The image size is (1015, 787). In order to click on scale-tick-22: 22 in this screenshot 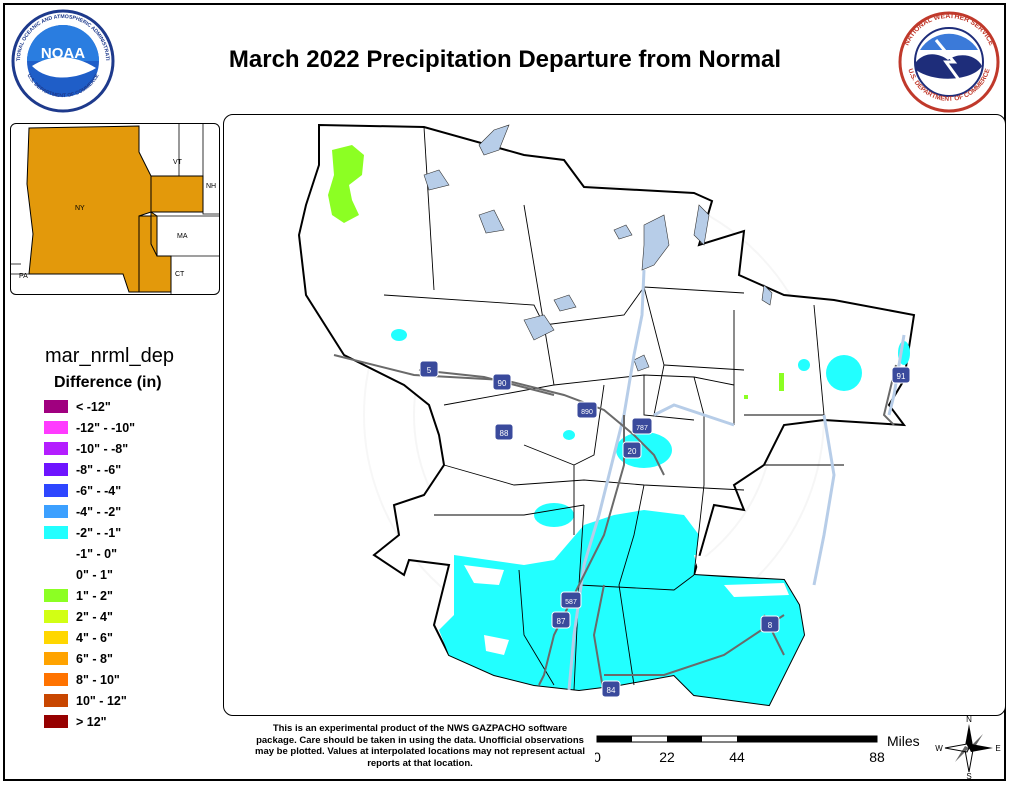, I will do `click(667, 757)`.